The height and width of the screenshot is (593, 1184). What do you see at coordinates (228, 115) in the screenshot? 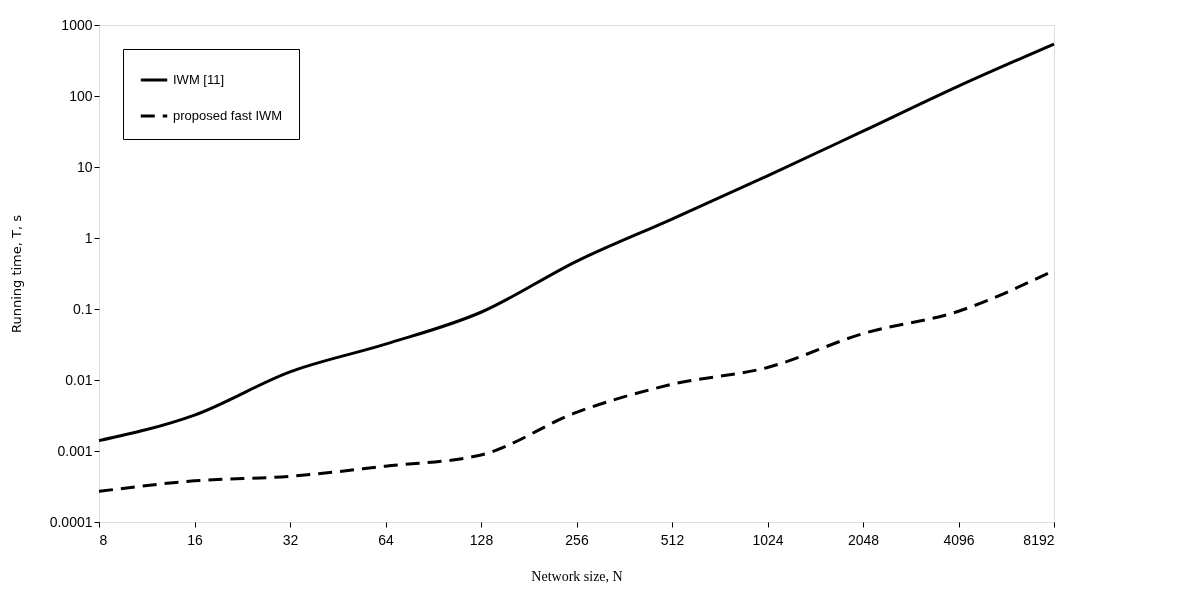
I see `legend-label: proposed fast IWM` at bounding box center [228, 115].